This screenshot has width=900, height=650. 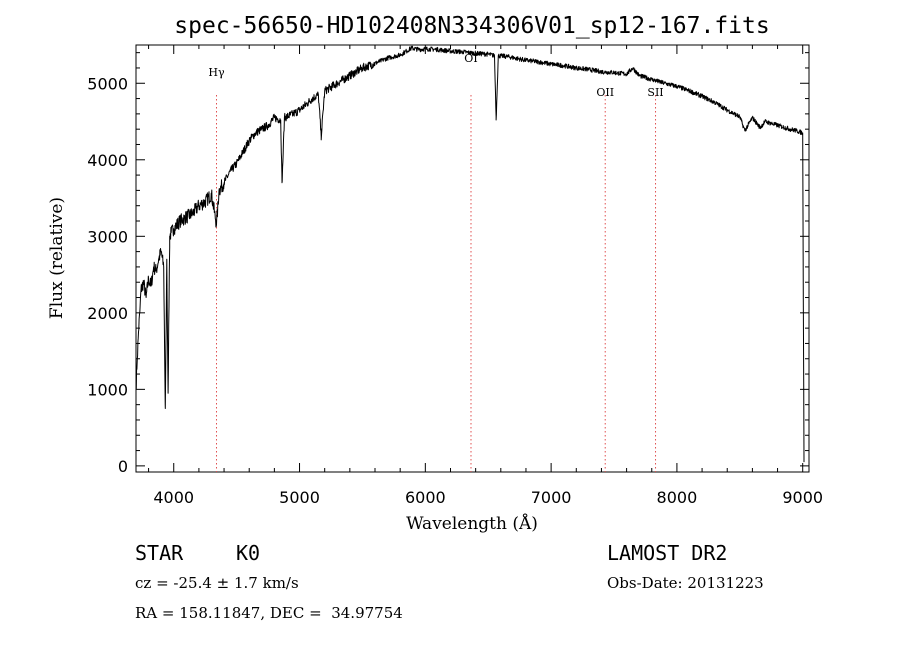 I want to click on y-axis-label: Flux (relative), so click(x=57, y=258).